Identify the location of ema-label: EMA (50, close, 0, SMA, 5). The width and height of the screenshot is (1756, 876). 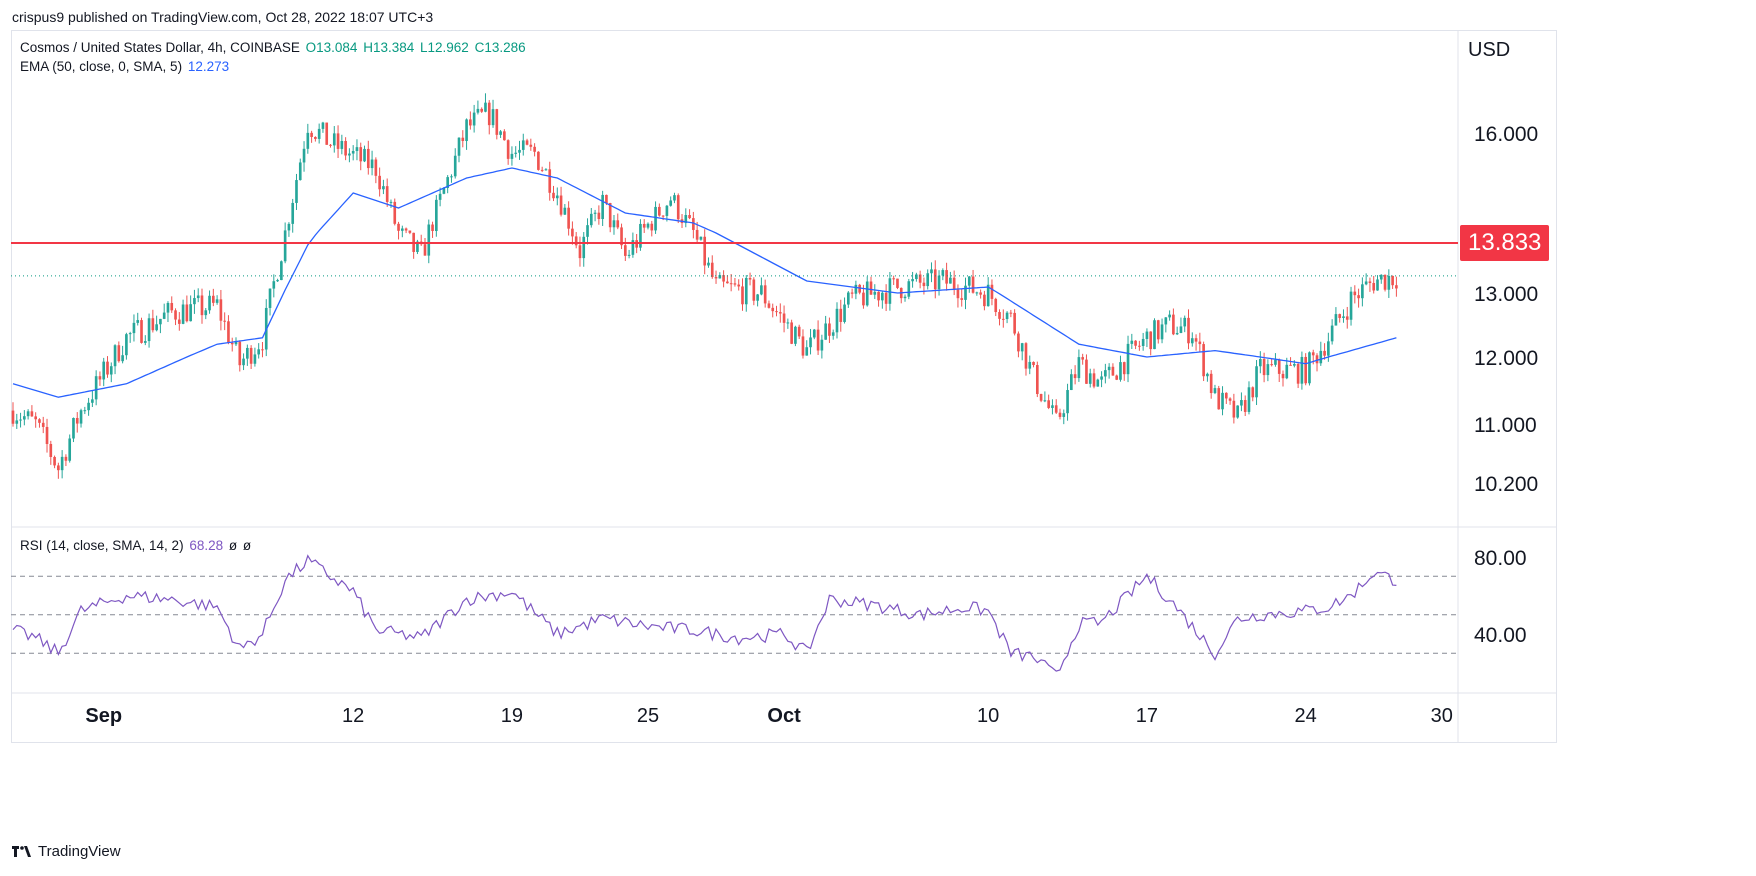
(101, 66).